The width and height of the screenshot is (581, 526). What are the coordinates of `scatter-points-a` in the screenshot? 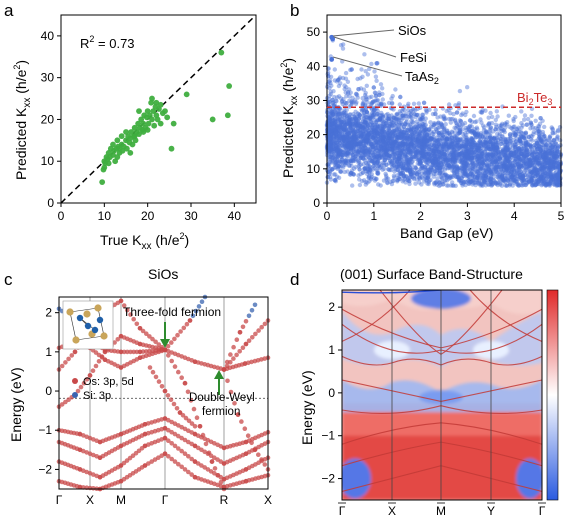 It's located at (166, 117).